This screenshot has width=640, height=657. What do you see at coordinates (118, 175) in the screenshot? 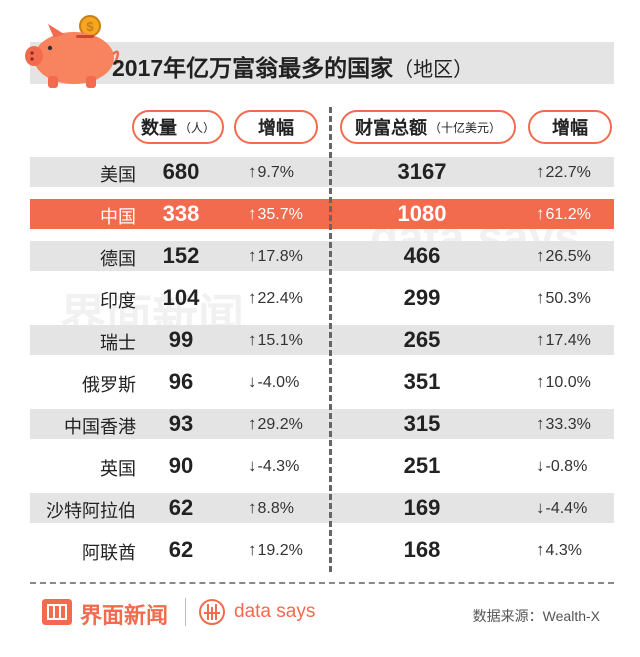
I see `cell-country: 美国` at bounding box center [118, 175].